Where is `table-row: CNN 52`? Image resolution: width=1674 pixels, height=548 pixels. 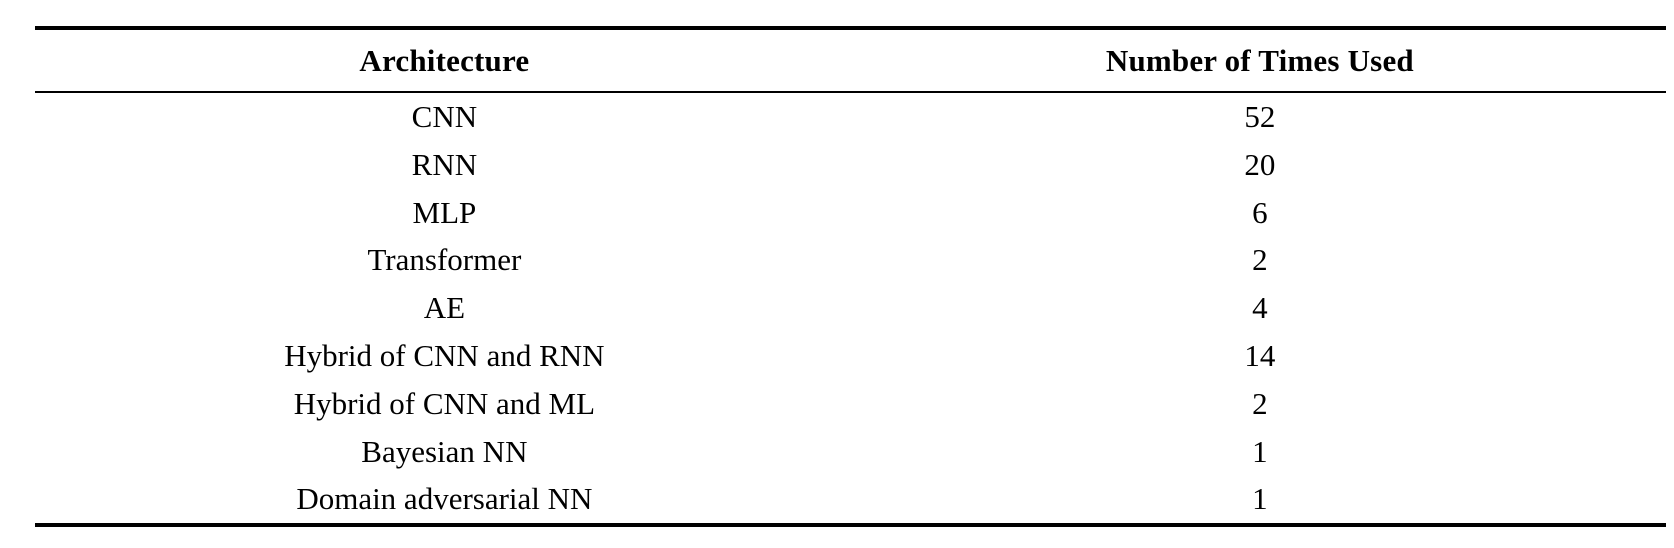 table-row: CNN 52 is located at coordinates (850, 117).